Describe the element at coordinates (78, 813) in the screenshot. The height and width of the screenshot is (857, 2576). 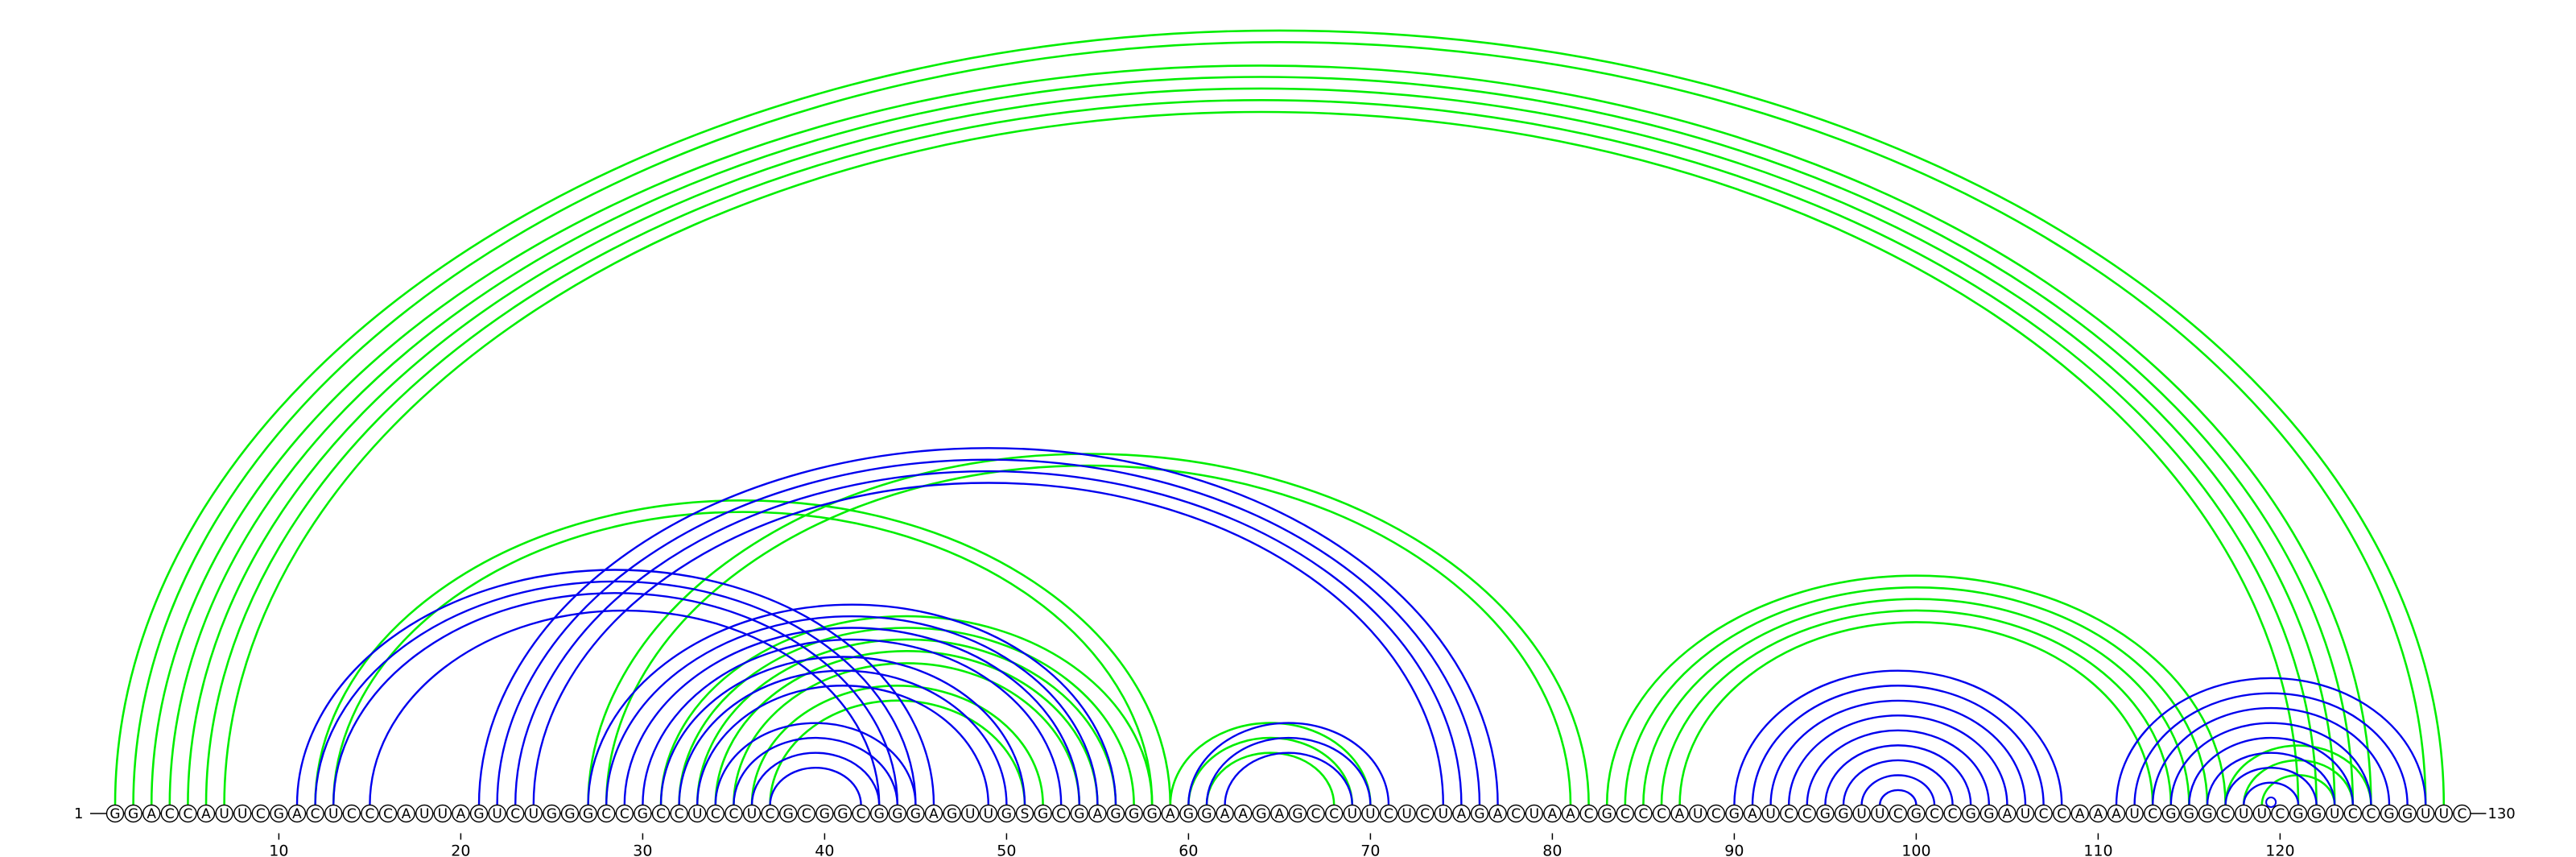
I see `start-position-label: 1` at that location.